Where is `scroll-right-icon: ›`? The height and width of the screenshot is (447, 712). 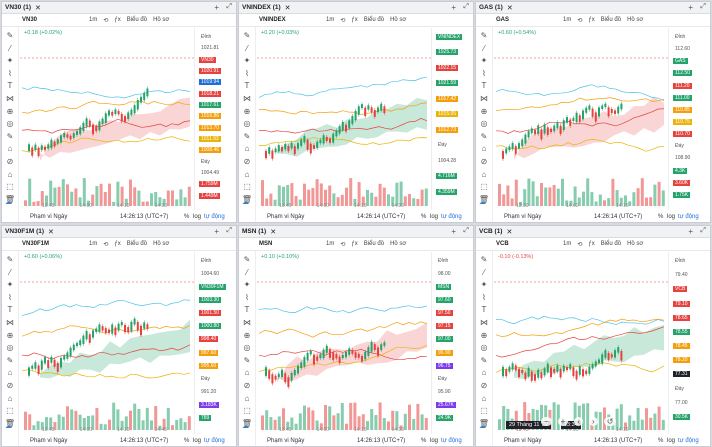
scroll-right-icon: › is located at coordinates (593, 421).